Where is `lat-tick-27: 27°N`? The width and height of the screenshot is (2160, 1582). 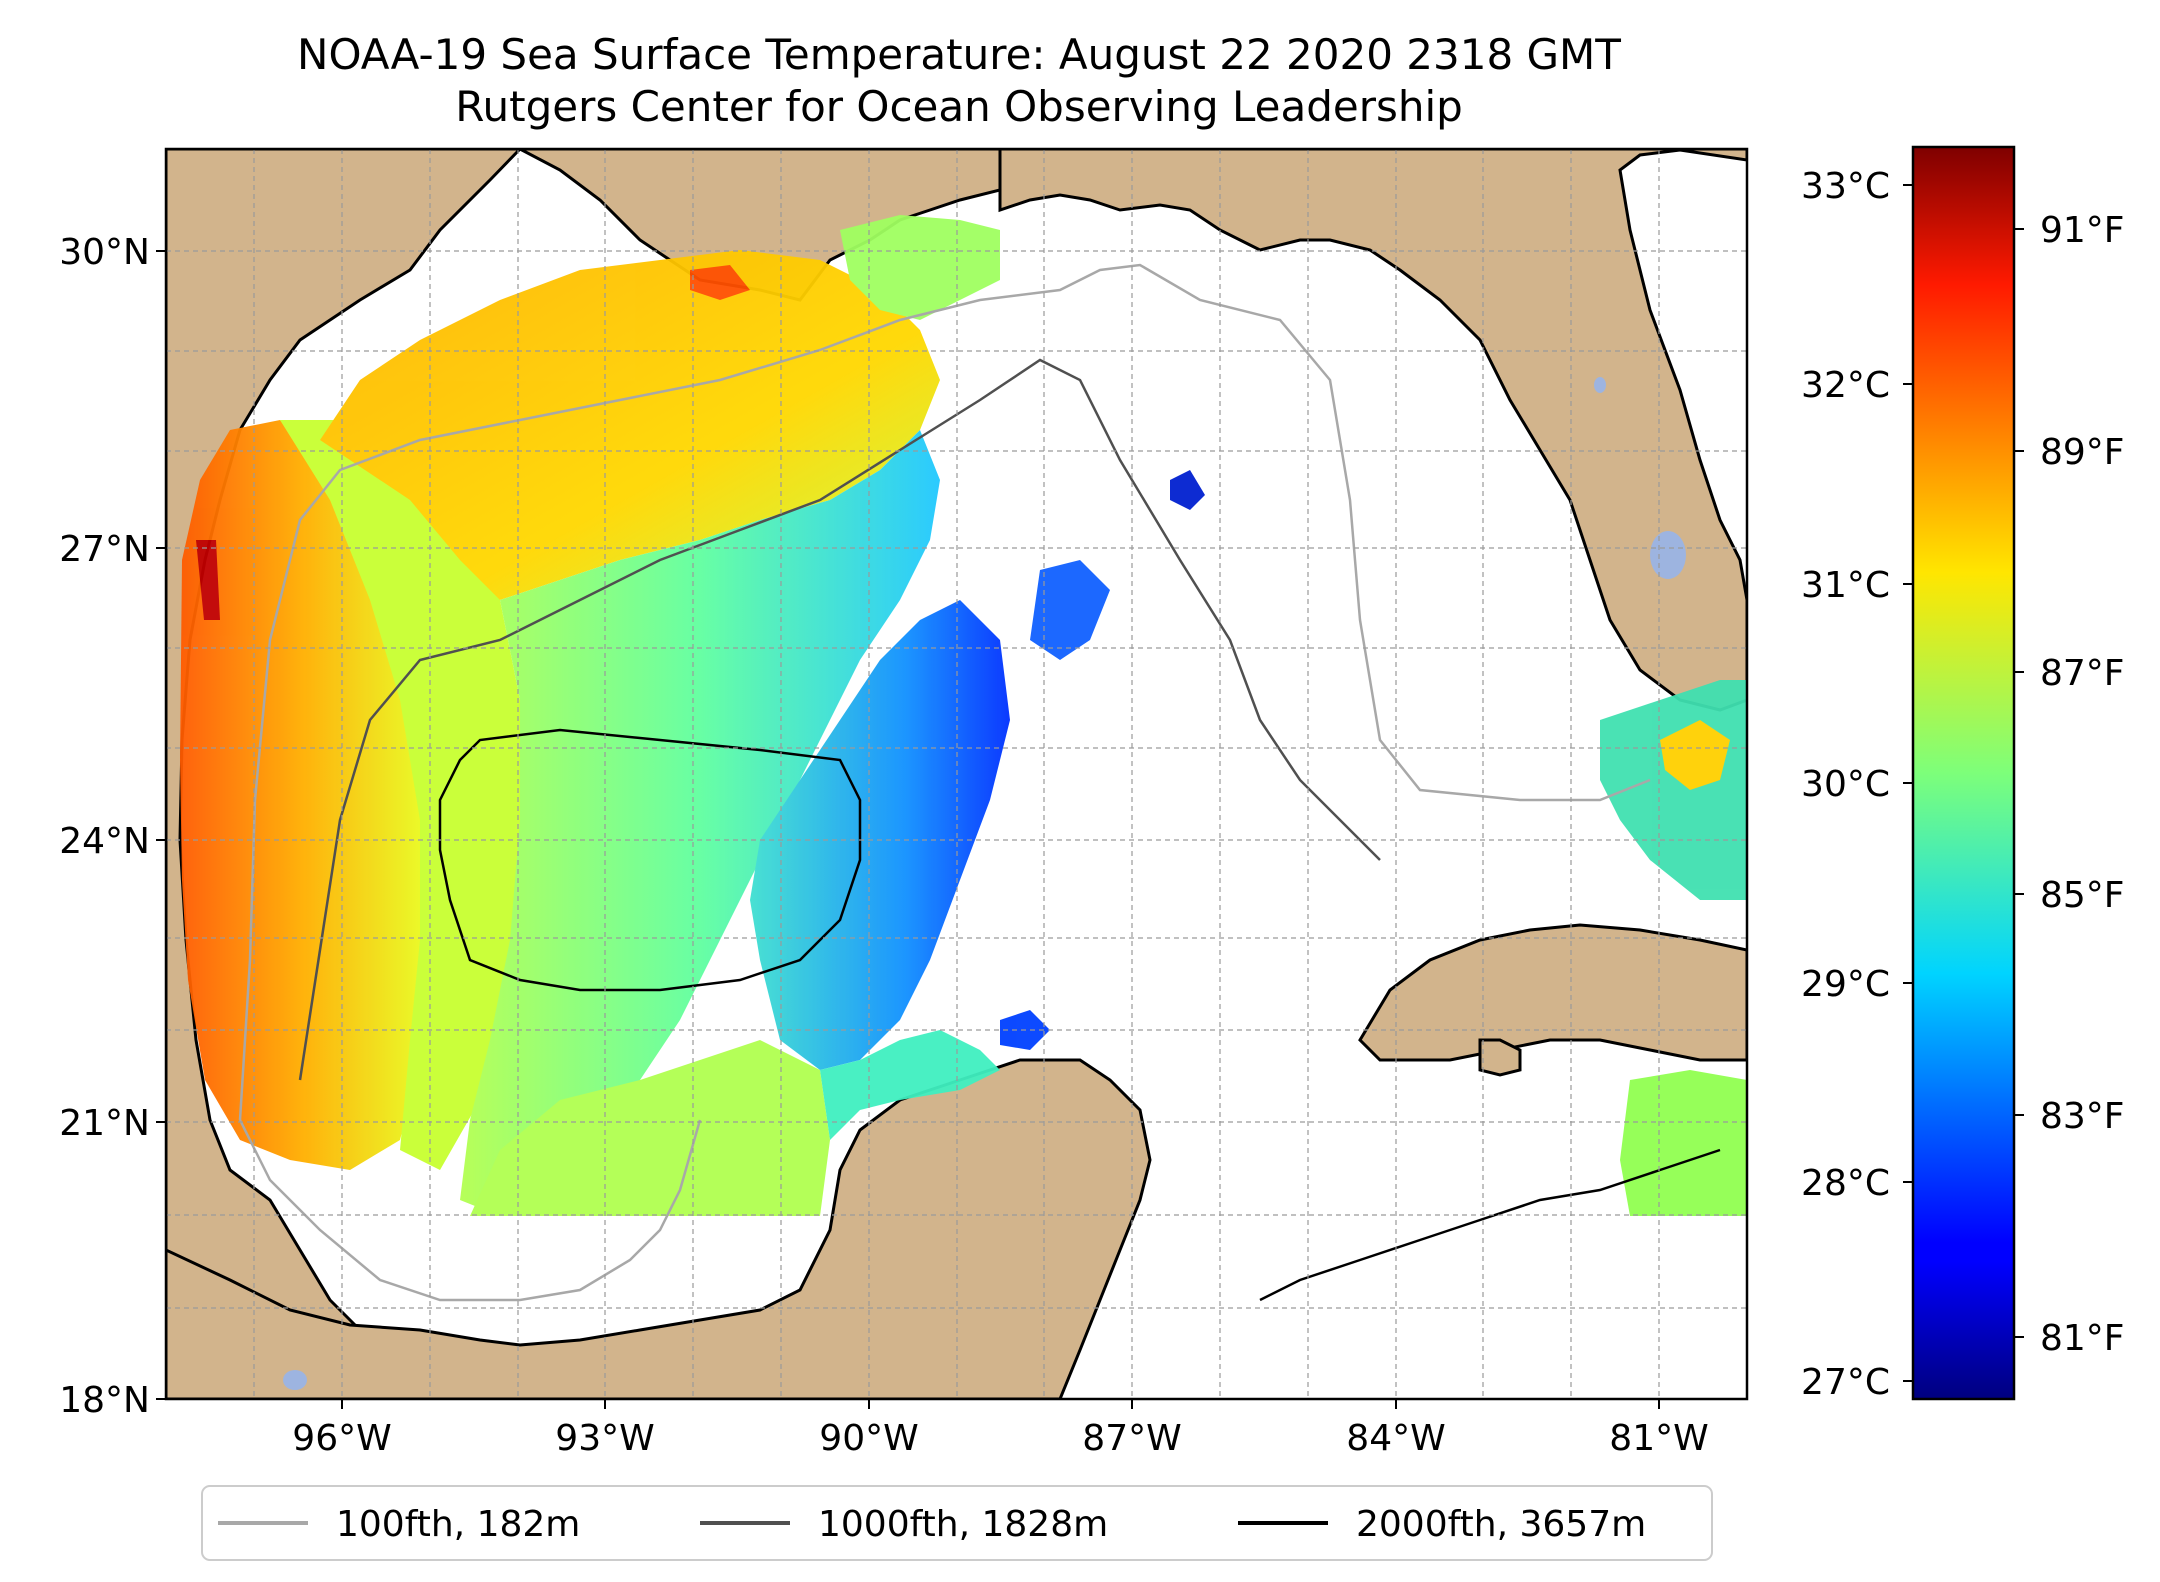
lat-tick-27: 27°N is located at coordinates (112, 549).